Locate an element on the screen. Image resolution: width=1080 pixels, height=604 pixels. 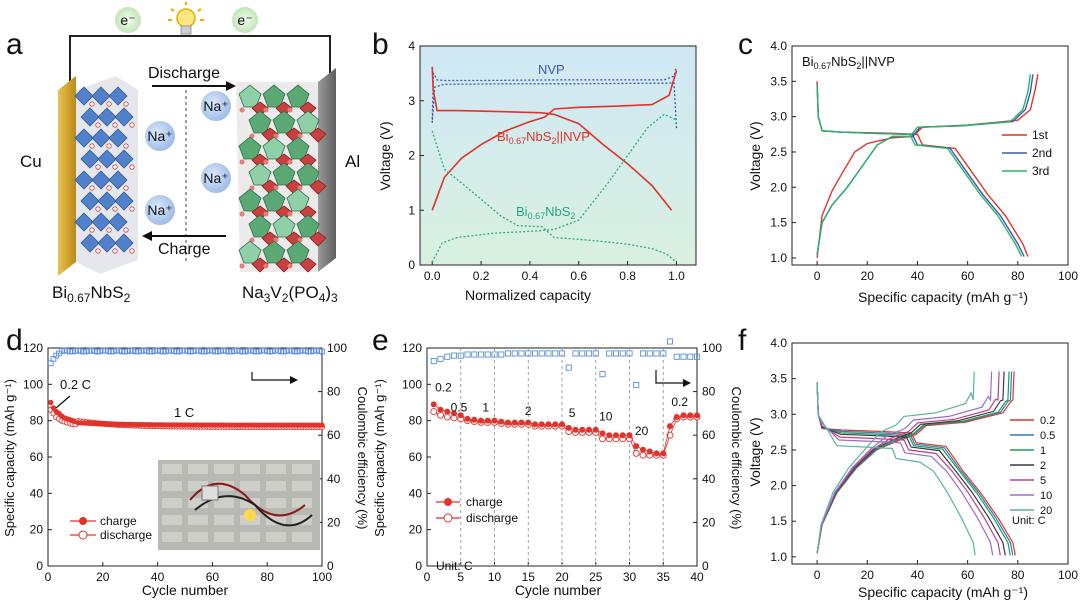
legend-label-f-1: 0.5 is located at coordinates (1047, 436).